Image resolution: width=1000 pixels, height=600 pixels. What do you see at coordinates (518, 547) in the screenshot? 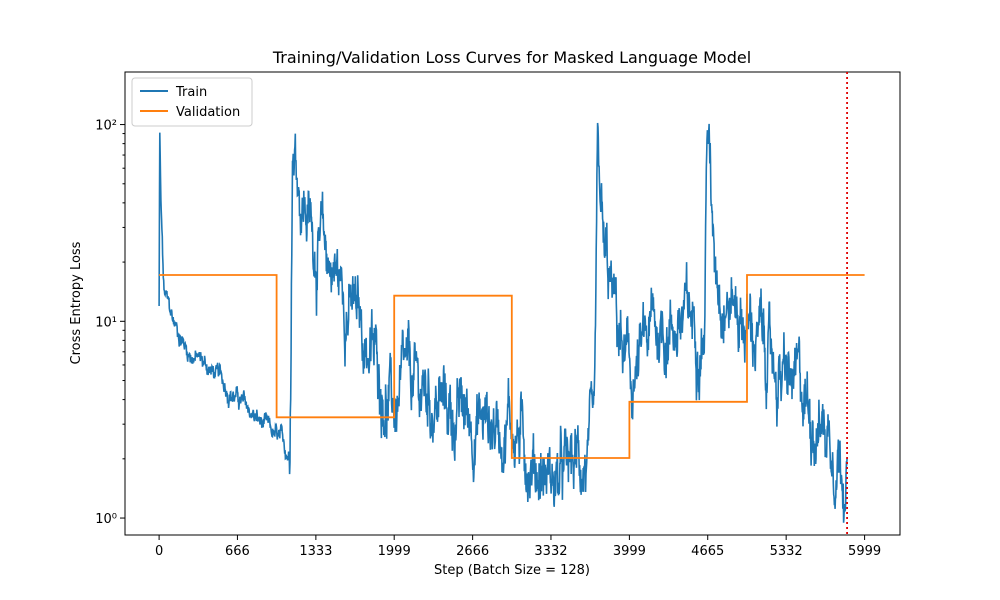
I see `x-axis: 0 666 1333 1999 2666 3332 3999 4665 5332 5999` at bounding box center [518, 547].